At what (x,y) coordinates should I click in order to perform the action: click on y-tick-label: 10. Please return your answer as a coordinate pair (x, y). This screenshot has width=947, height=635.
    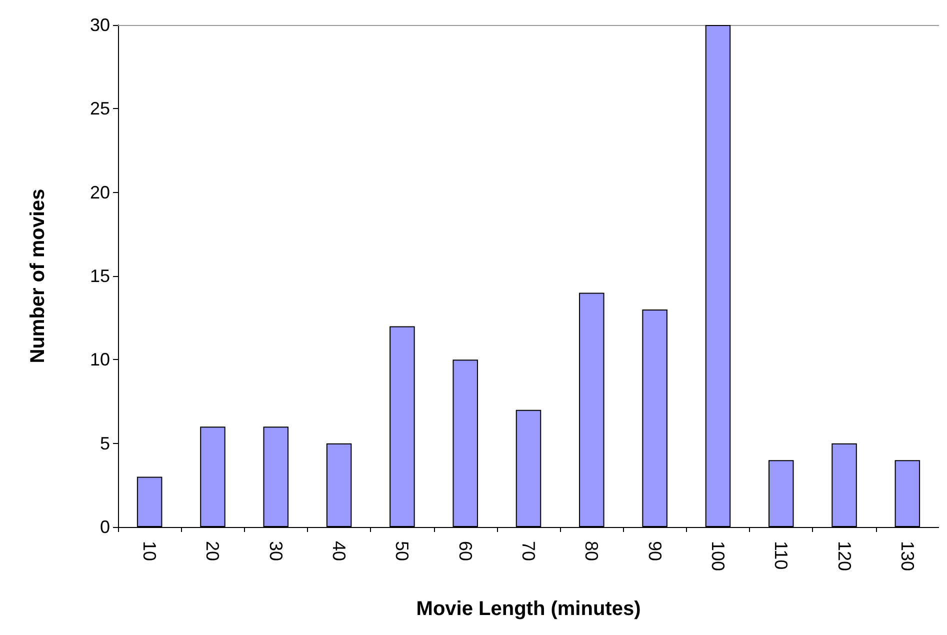
    Looking at the image, I should click on (100, 360).